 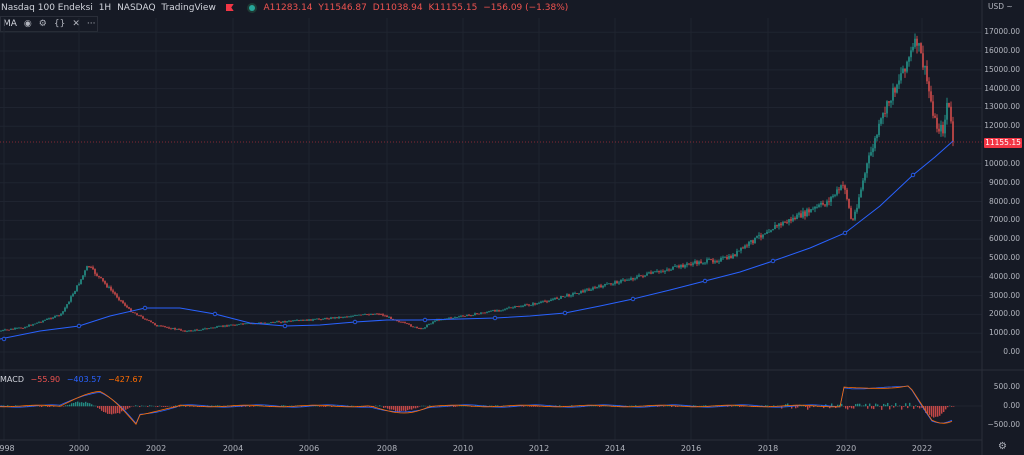 I want to click on close-icon: ✕, so click(x=76, y=24).